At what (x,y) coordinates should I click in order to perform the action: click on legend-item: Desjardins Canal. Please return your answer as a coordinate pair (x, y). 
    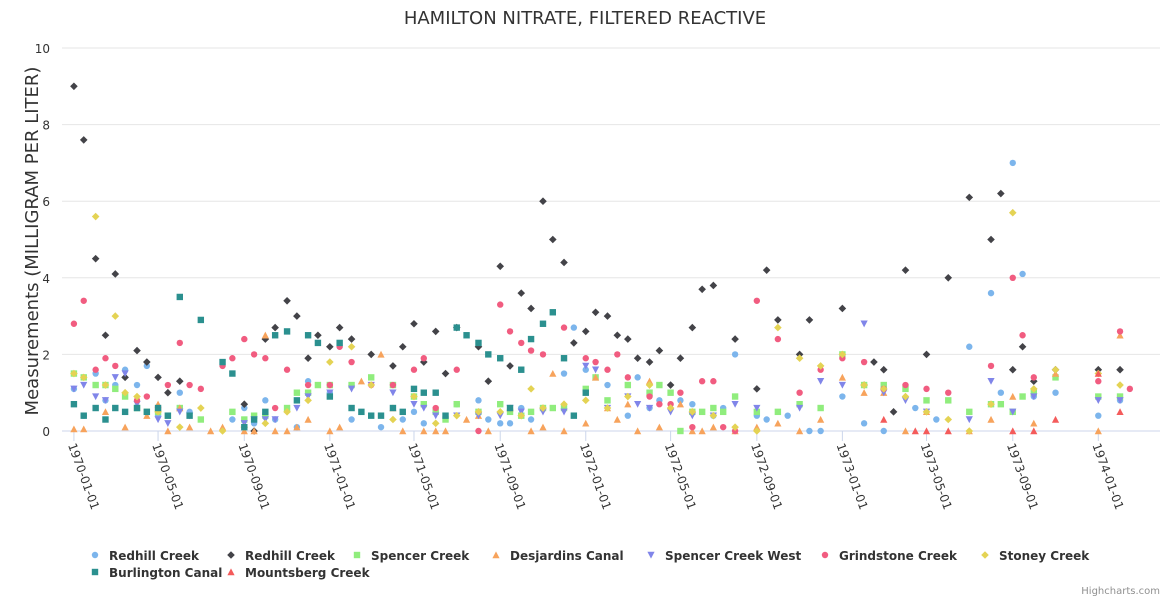
    Looking at the image, I should click on (558, 556).